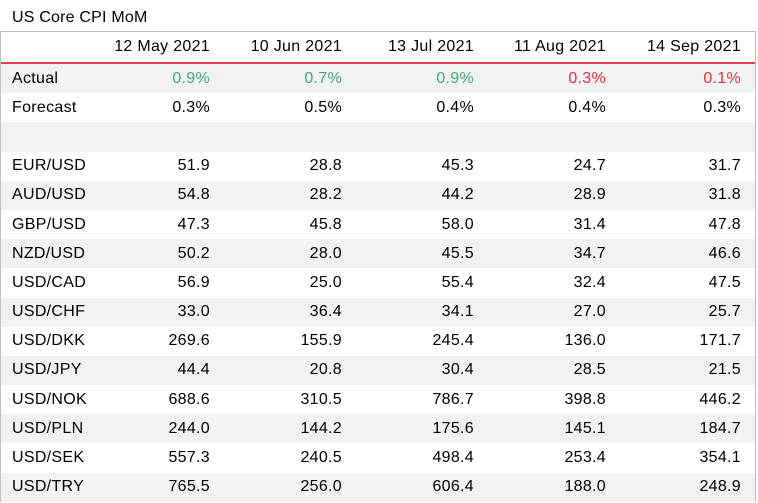 This screenshot has height=503, width=758. Describe the element at coordinates (325, 166) in the screenshot. I see `value-cell: 28.8` at that location.